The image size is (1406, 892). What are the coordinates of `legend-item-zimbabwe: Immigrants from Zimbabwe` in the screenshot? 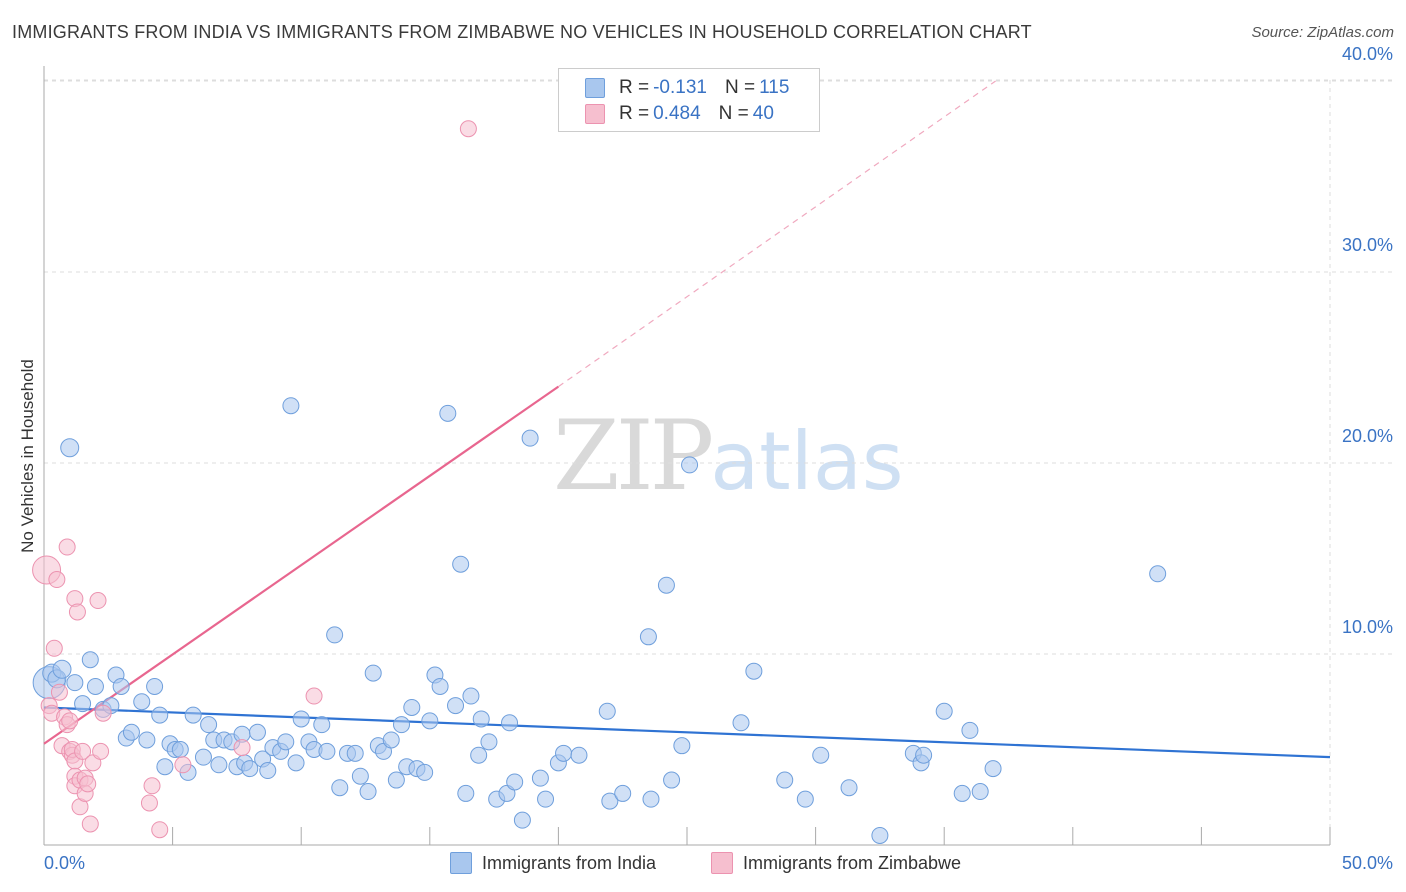 It's located at (836, 863).